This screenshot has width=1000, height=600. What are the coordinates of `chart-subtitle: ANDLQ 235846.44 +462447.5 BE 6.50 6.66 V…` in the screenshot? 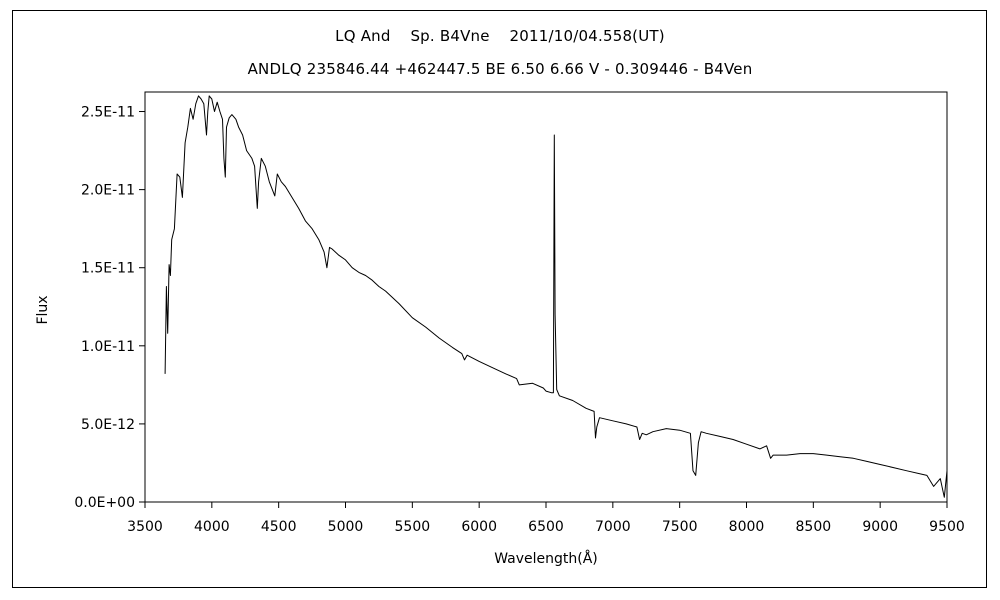 It's located at (500, 69).